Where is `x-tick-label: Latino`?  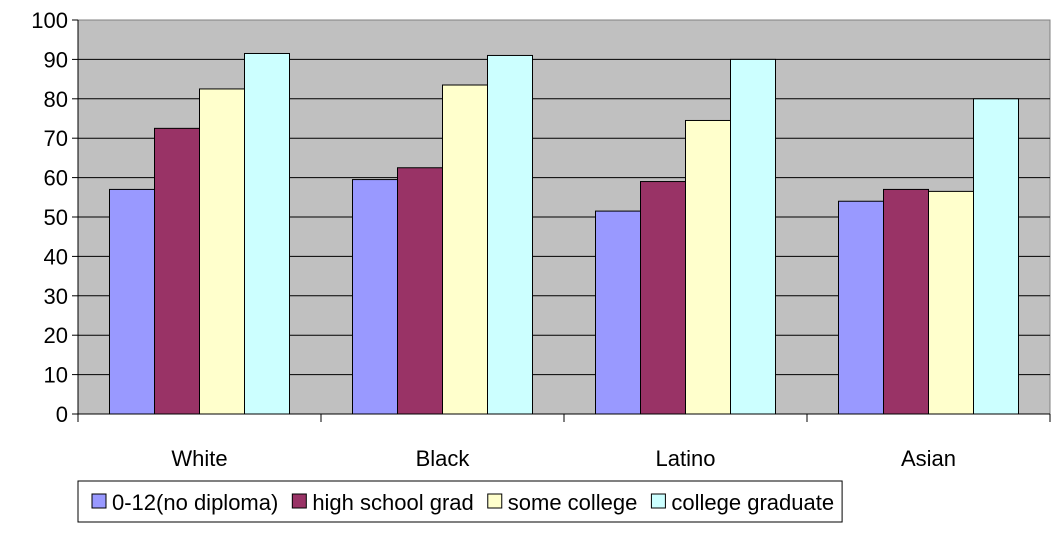 x-tick-label: Latino is located at coordinates (686, 458).